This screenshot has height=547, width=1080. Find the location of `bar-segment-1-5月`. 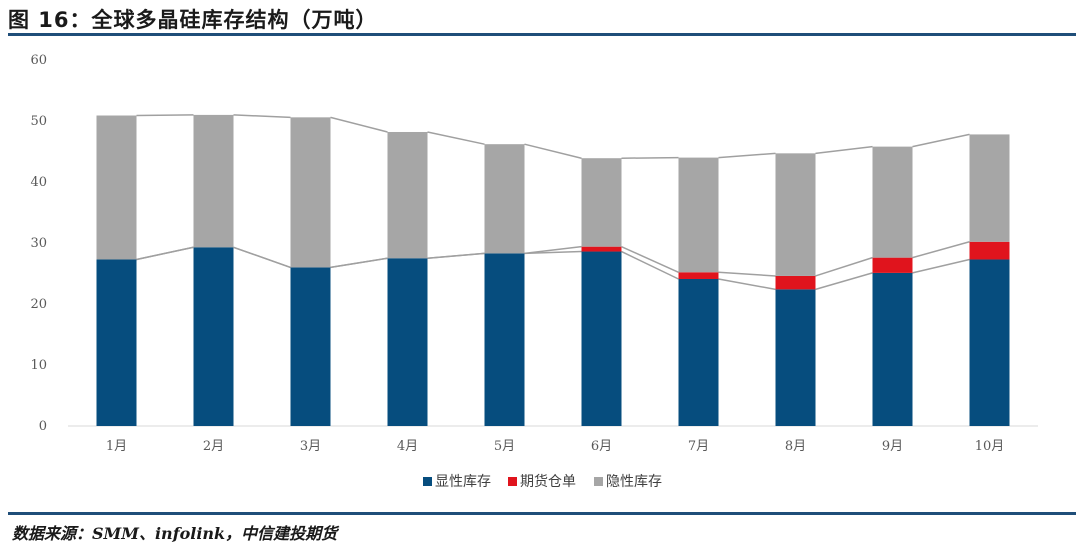

bar-segment-1-5月 is located at coordinates (504, 339).